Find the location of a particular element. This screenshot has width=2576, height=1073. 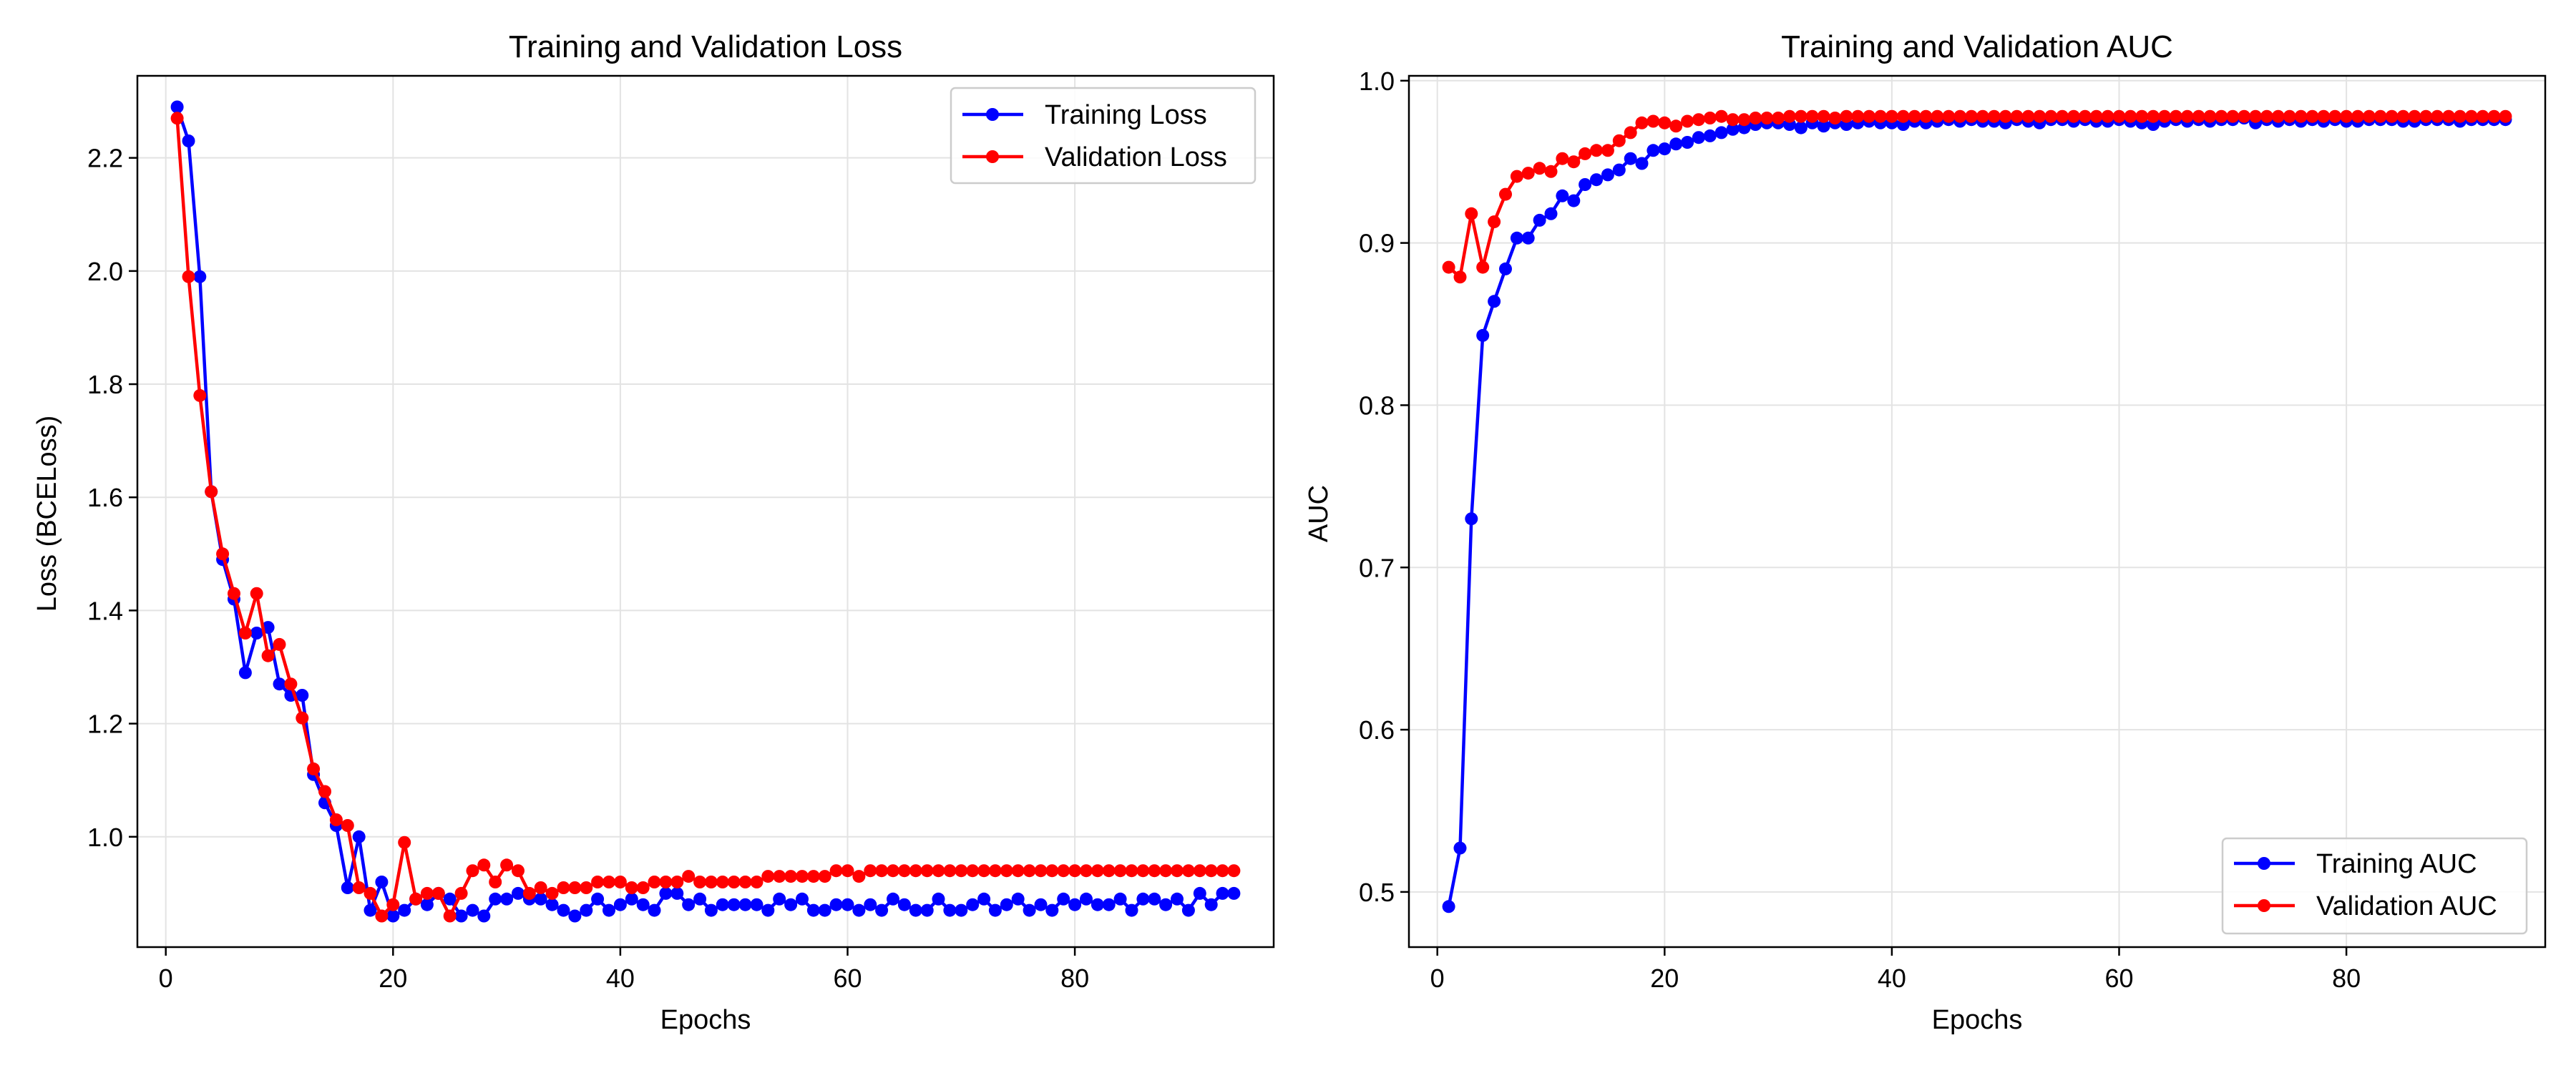

legend-label-training-loss: Training Loss is located at coordinates (1126, 115).